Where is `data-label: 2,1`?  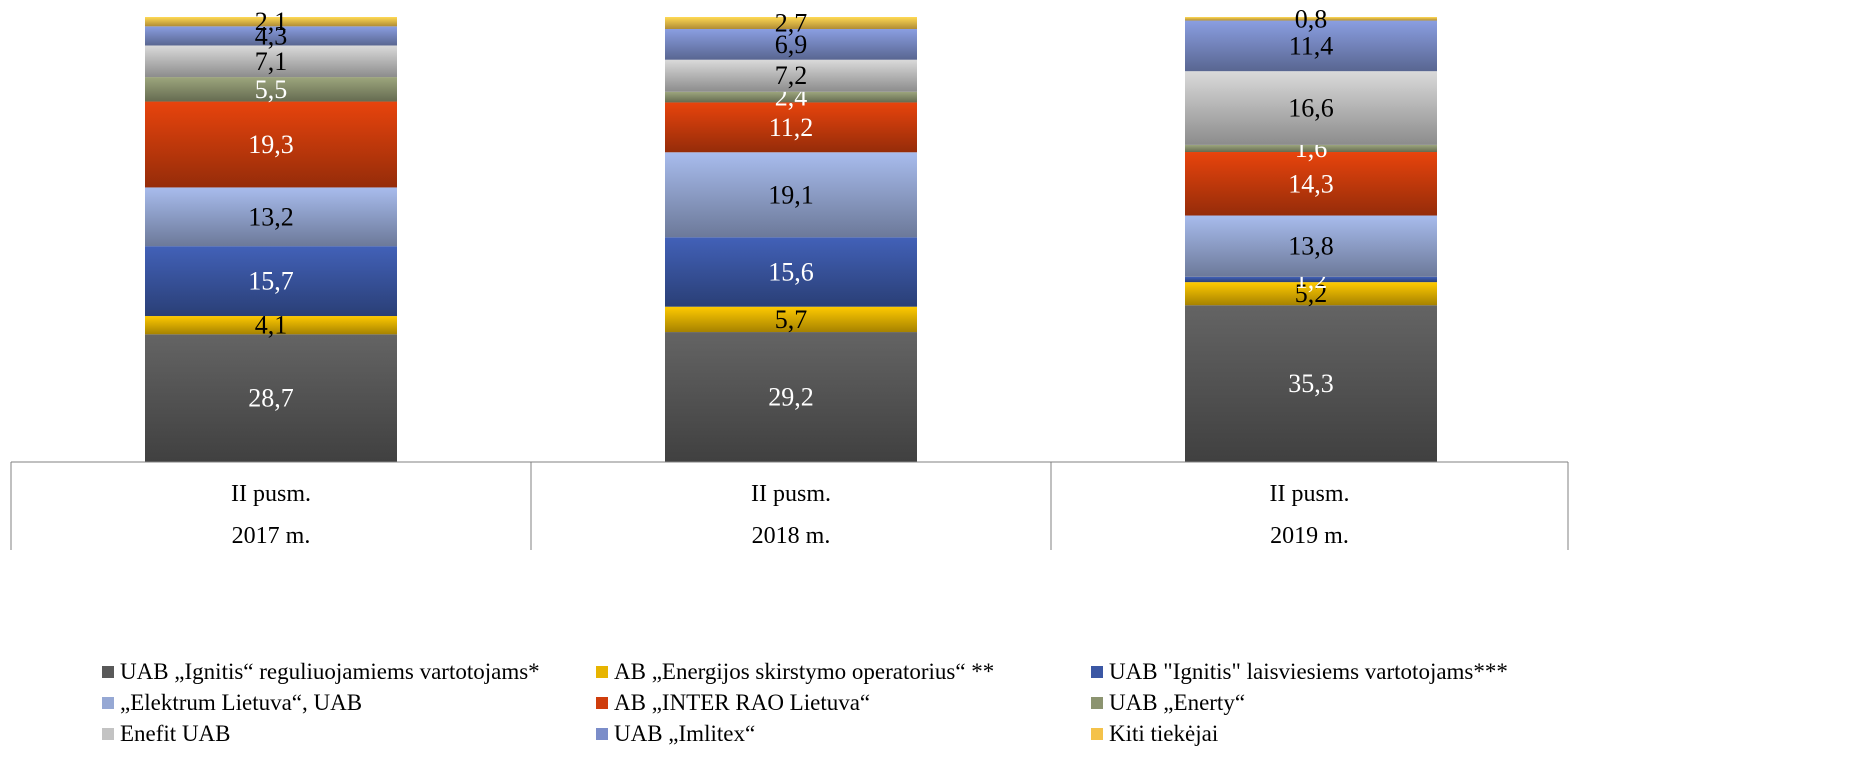 data-label: 2,1 is located at coordinates (271, 21).